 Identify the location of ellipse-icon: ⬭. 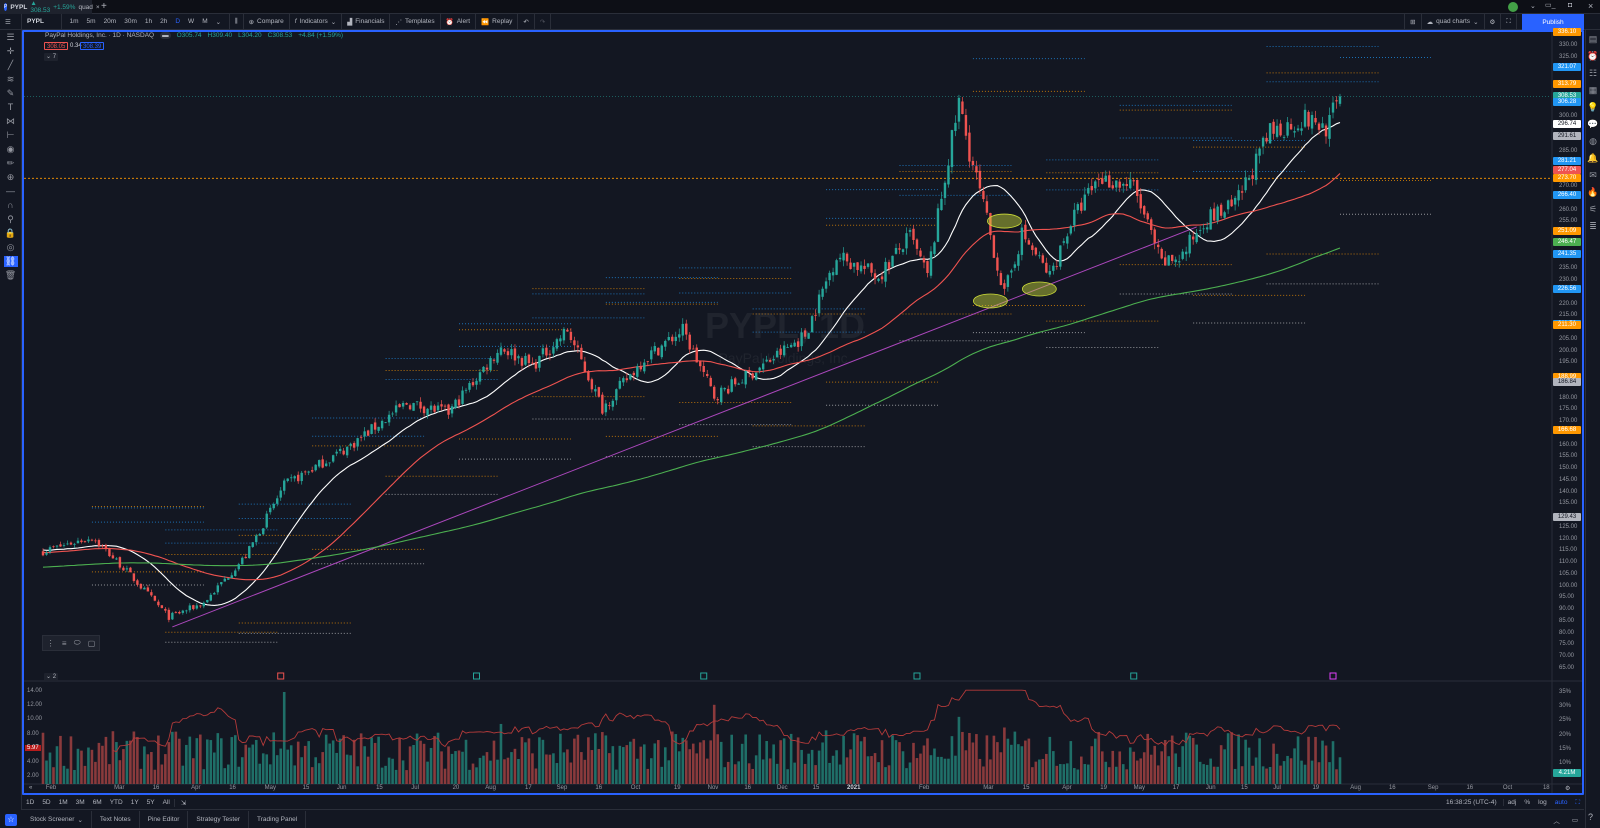
(77, 642).